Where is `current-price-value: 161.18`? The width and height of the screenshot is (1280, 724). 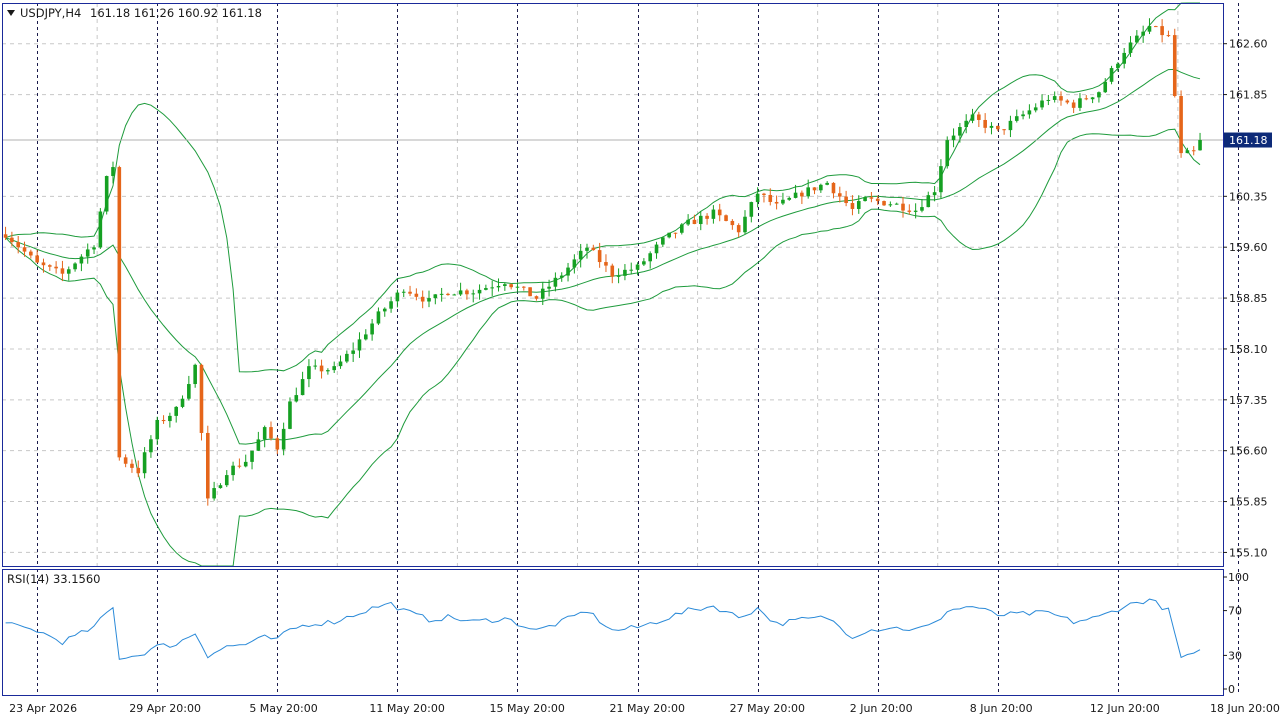 current-price-value: 161.18 is located at coordinates (1248, 140).